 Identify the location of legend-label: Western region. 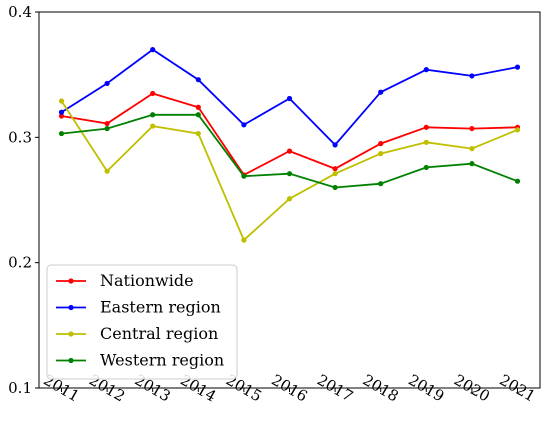
(162, 360).